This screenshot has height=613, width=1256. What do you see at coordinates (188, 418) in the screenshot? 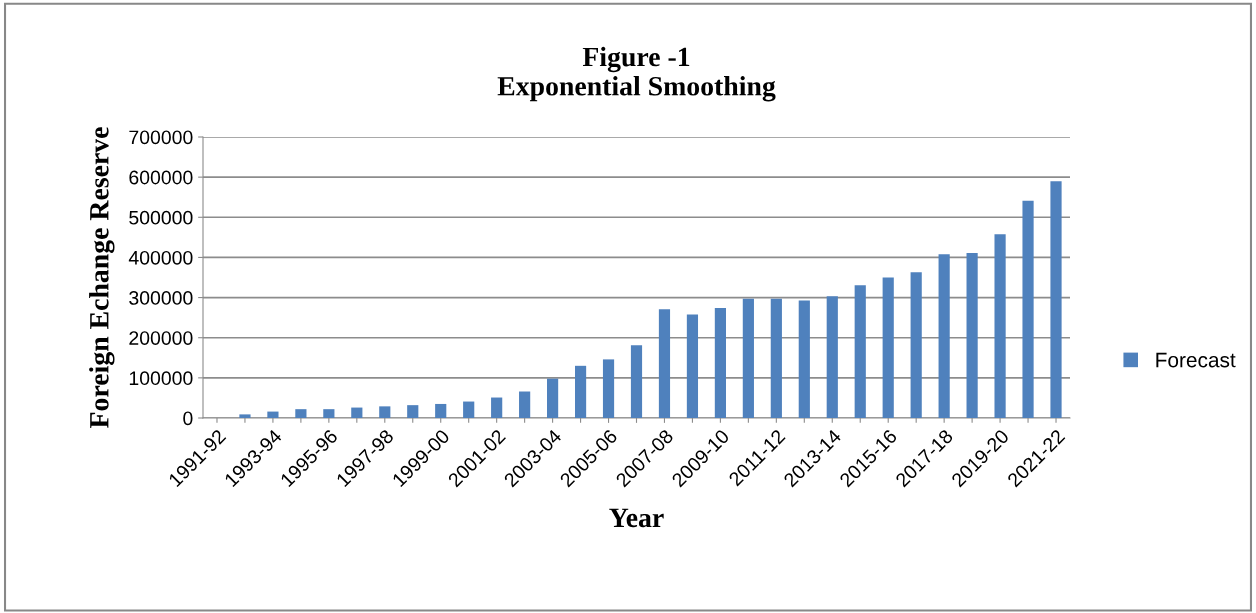
I see `y-tick-label: 0` at bounding box center [188, 418].